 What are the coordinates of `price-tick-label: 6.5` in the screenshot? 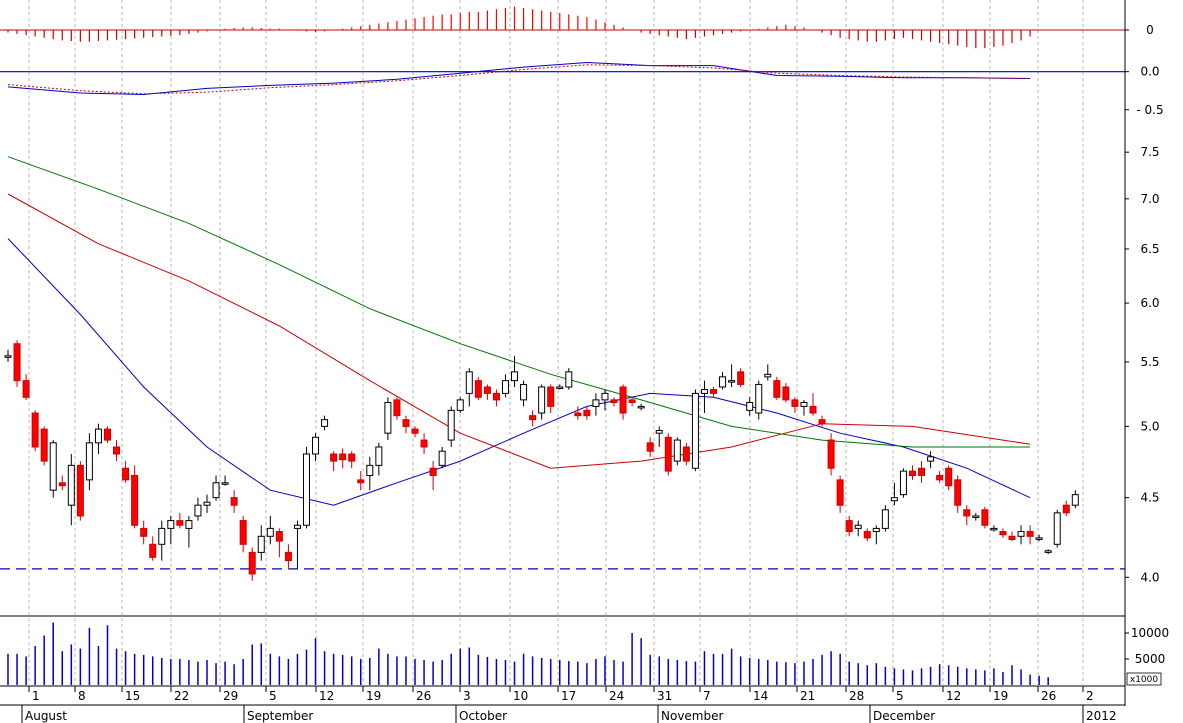 It's located at (1149, 249).